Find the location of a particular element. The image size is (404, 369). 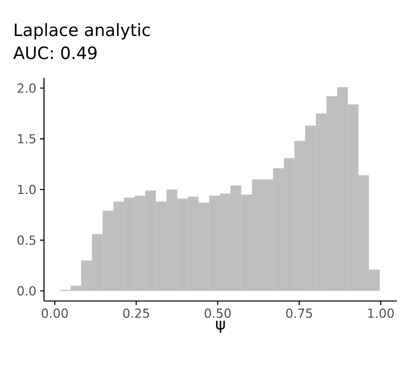

x-tick-label: 0.50 is located at coordinates (217, 313).